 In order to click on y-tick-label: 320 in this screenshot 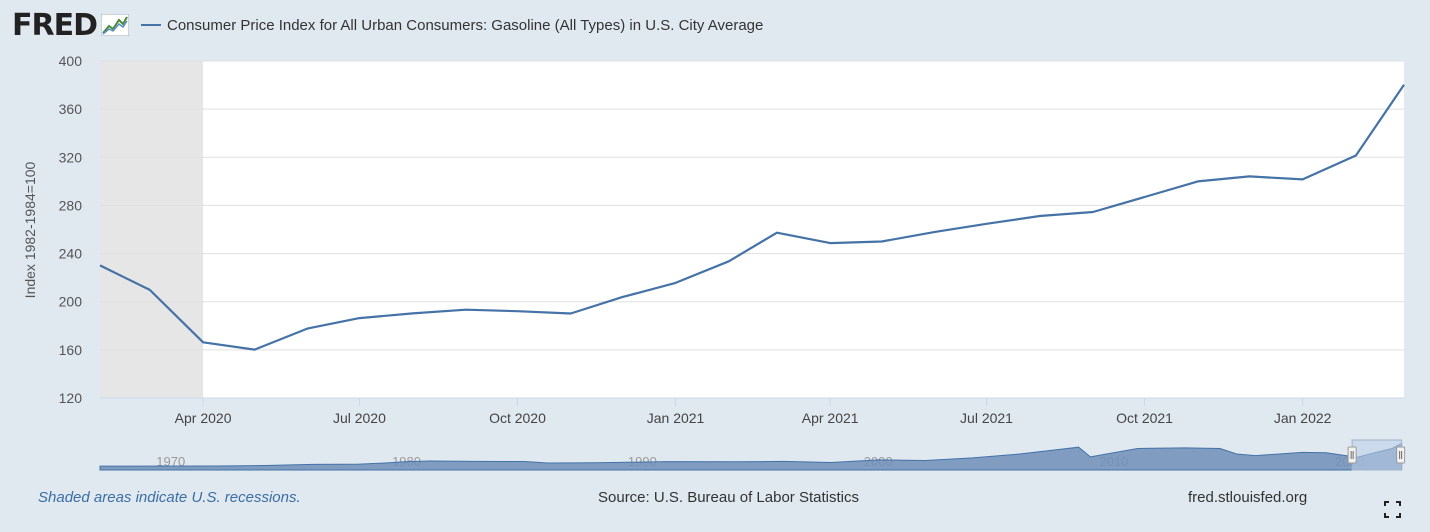, I will do `click(71, 157)`.